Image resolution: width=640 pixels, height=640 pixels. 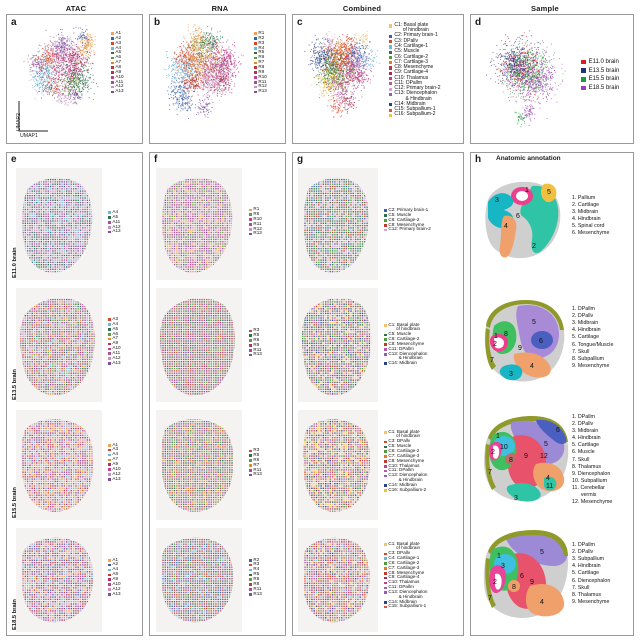 I want to click on legend-item: C4: Cartilage-1, so click(x=405, y=558).